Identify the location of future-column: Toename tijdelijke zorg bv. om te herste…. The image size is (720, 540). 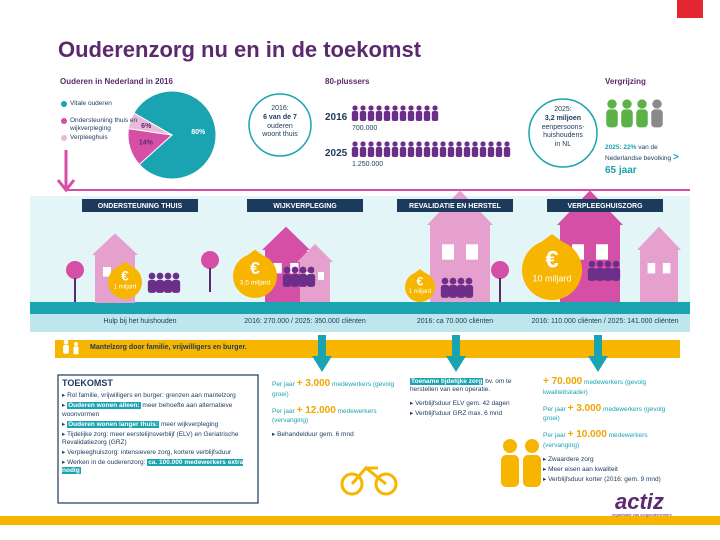
(475, 399).